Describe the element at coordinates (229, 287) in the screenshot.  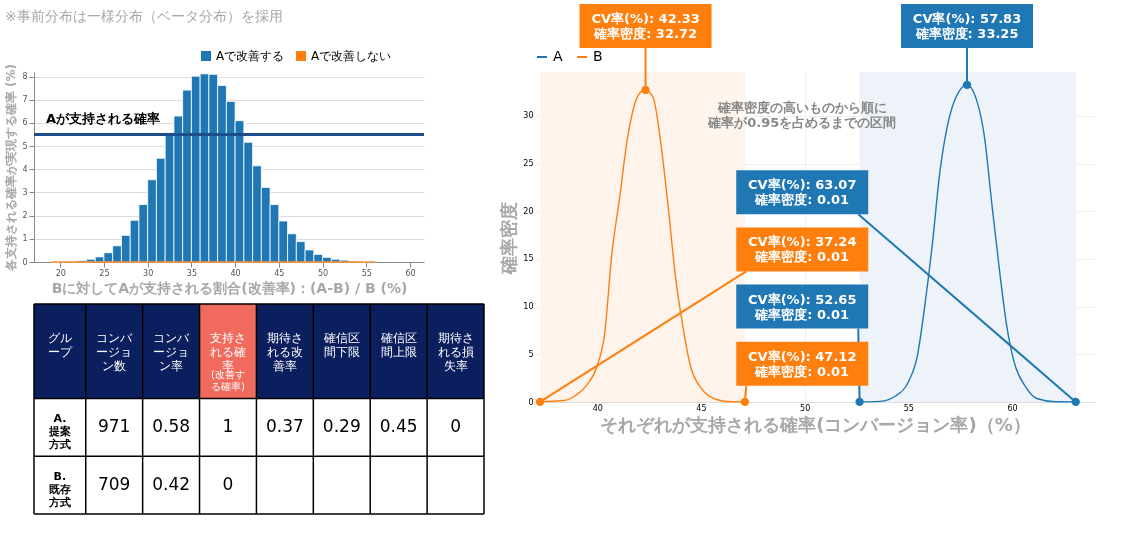
I see `x-axis-title: Bに対してAが支持される割合(改善率)：(A-B) / B (%)` at that location.